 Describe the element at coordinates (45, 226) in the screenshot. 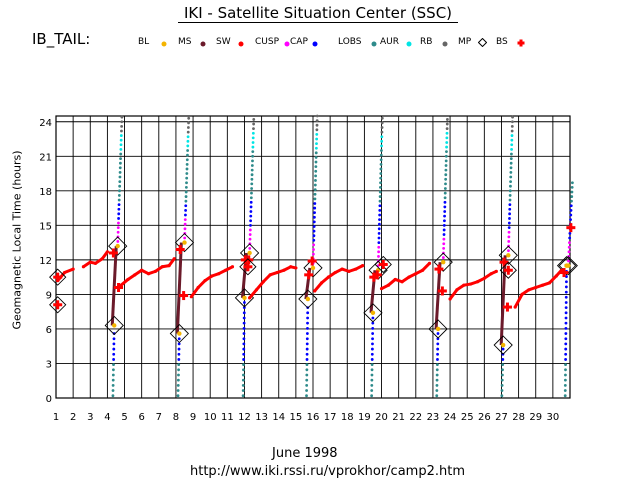

I see `y-tick-label: 15` at that location.